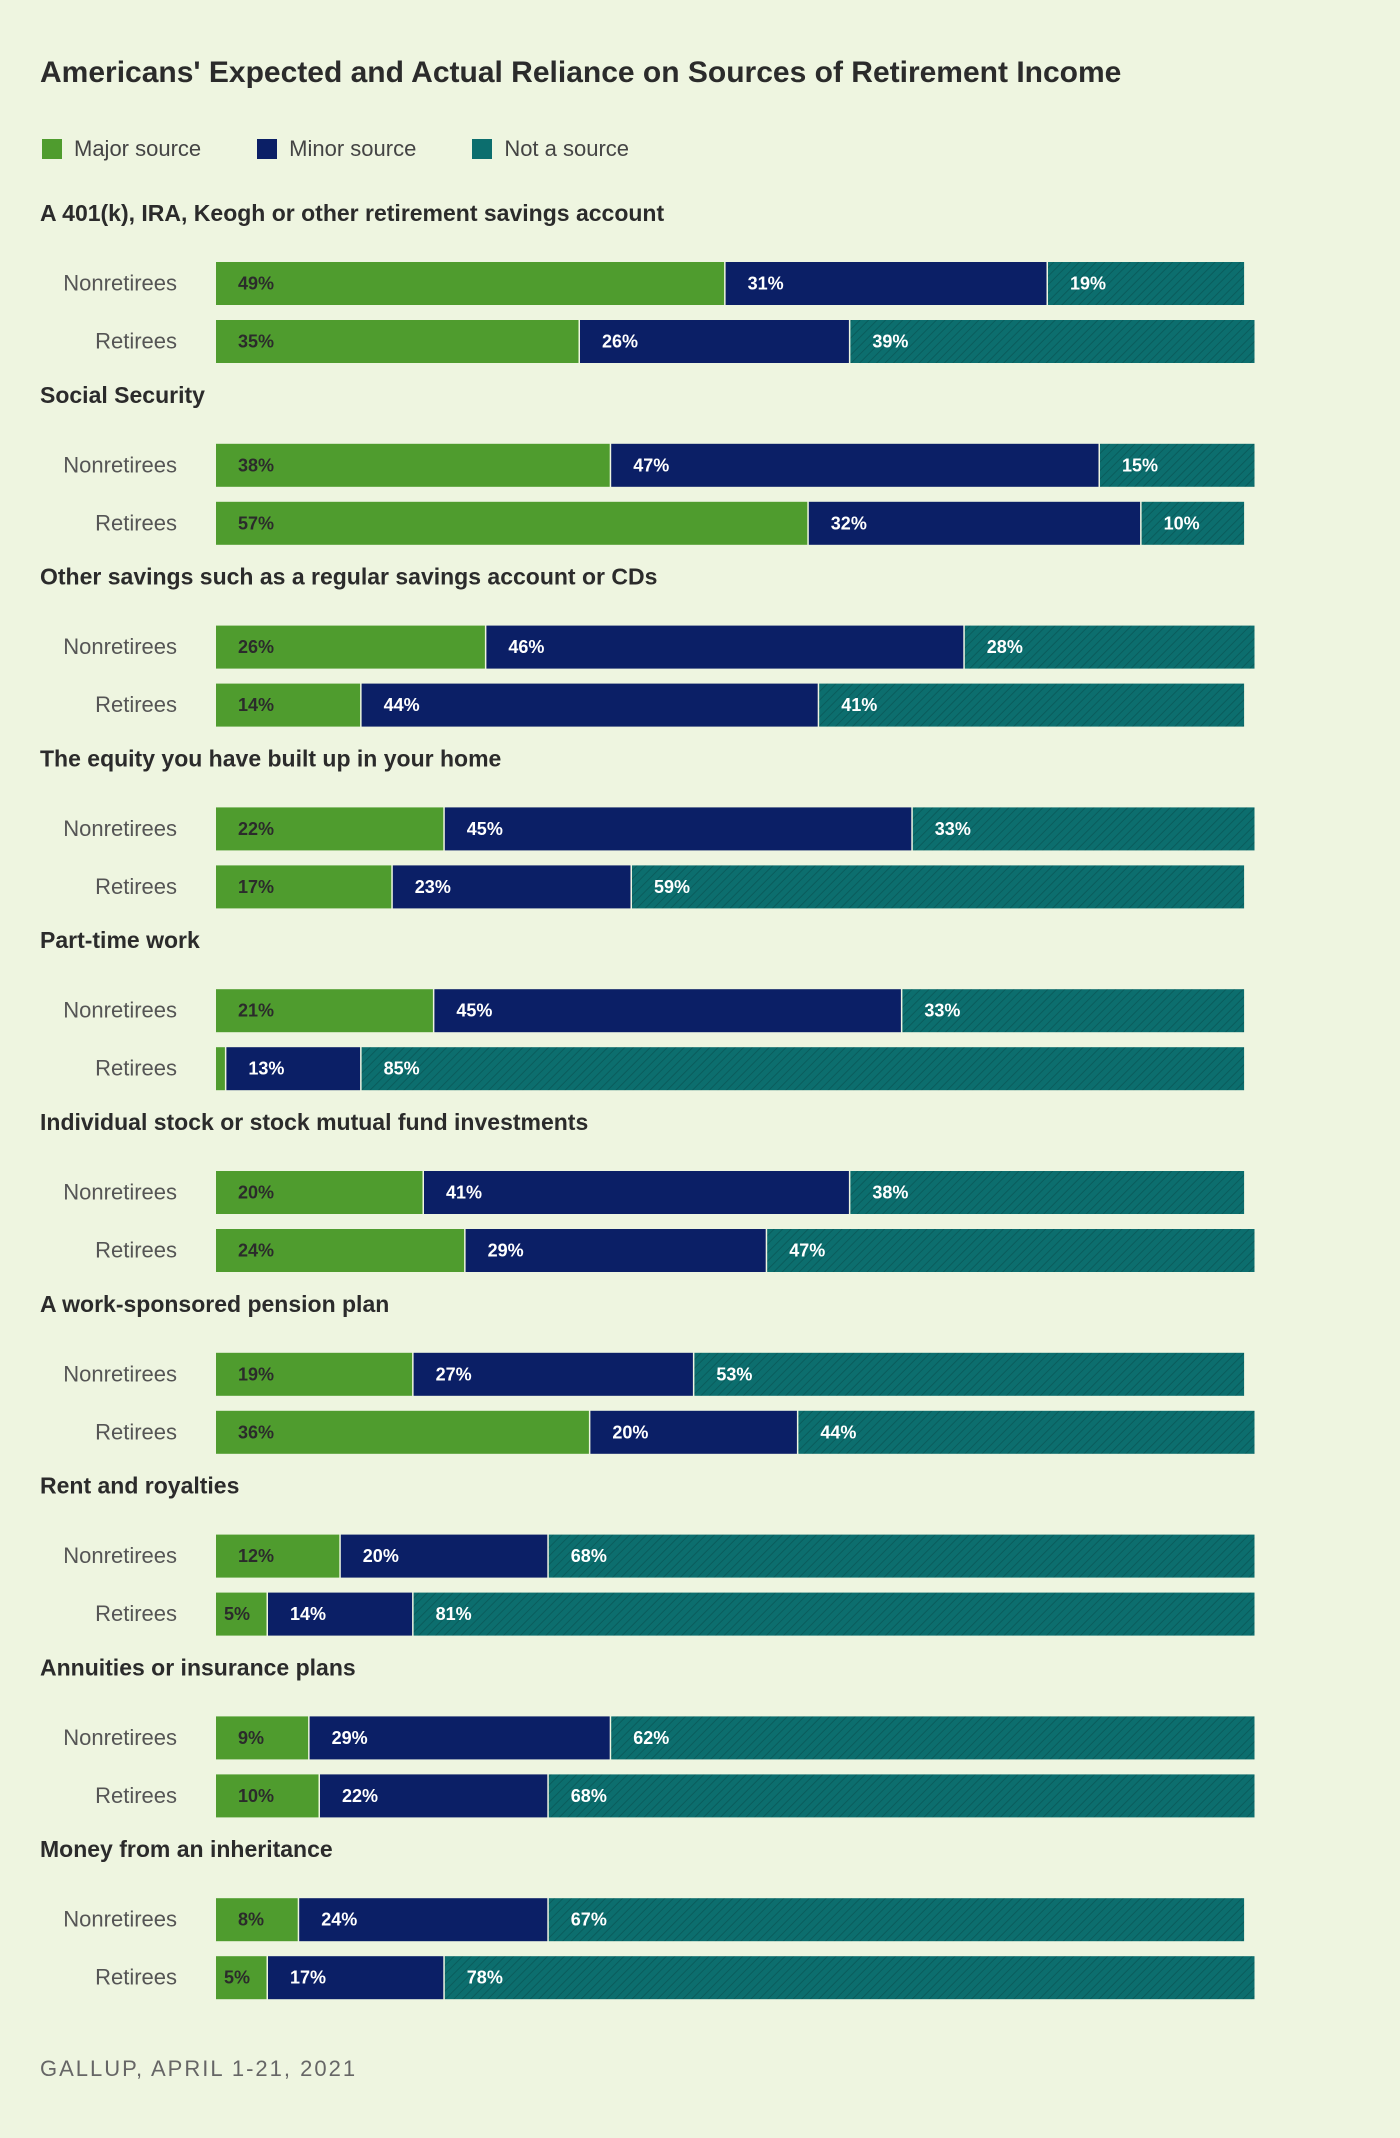  What do you see at coordinates (620, 342) in the screenshot?
I see `data-label: 26%` at bounding box center [620, 342].